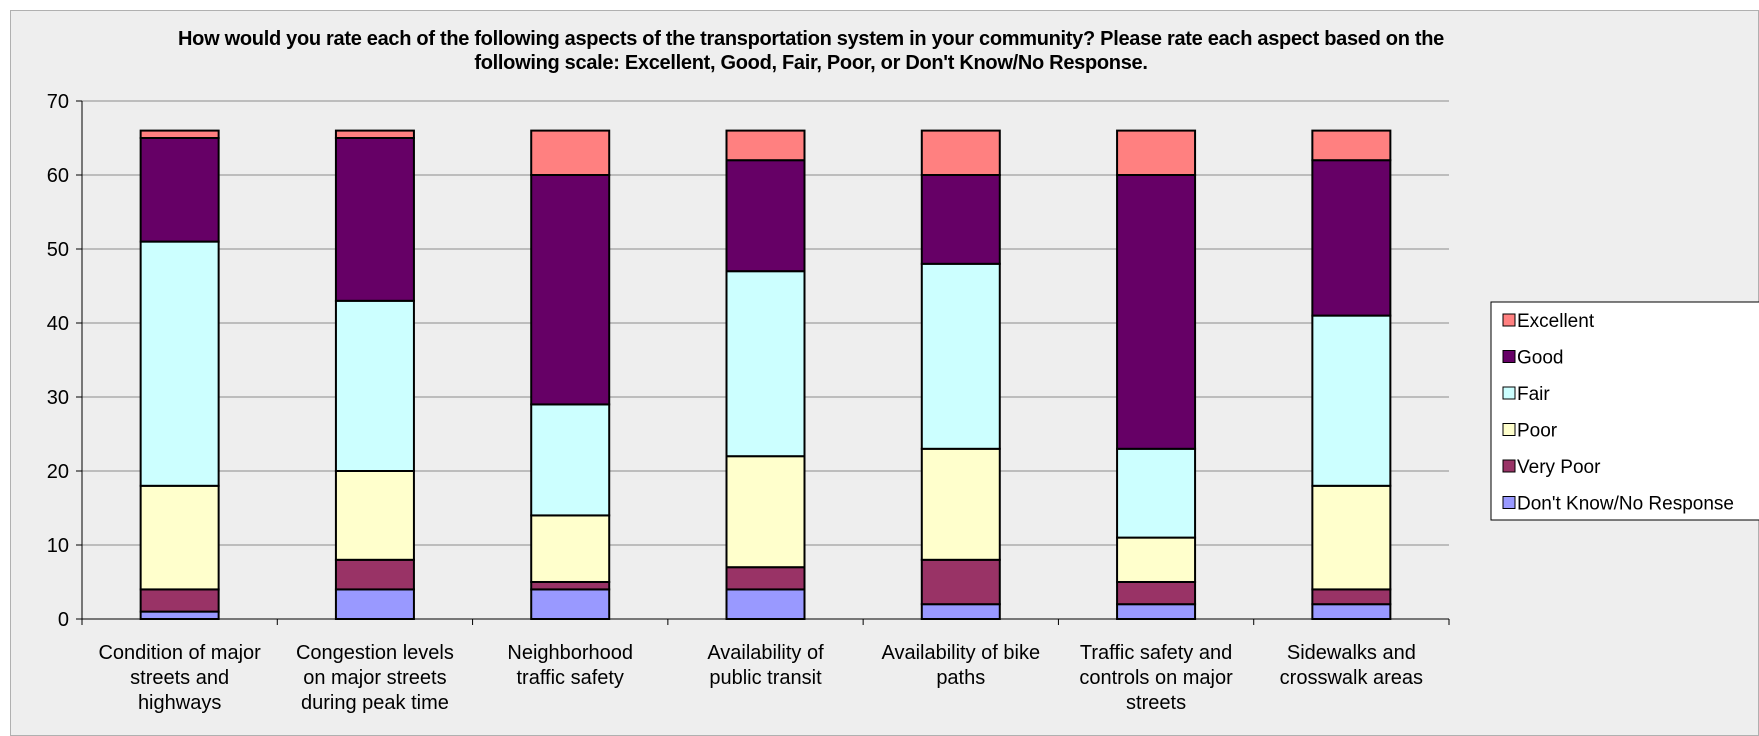 The width and height of the screenshot is (1759, 736). I want to click on x-category-label: Neighborhood, so click(570, 653).